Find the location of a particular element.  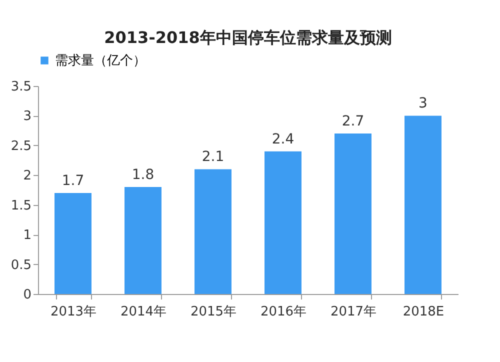

x-tick-label: 2016年 is located at coordinates (283, 312).